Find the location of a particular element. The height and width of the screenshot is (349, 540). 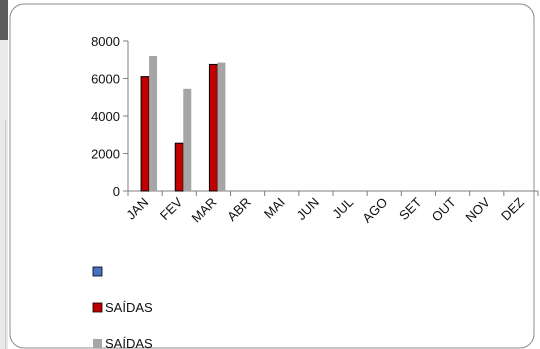

y-tick-label: 0 is located at coordinates (116, 191).